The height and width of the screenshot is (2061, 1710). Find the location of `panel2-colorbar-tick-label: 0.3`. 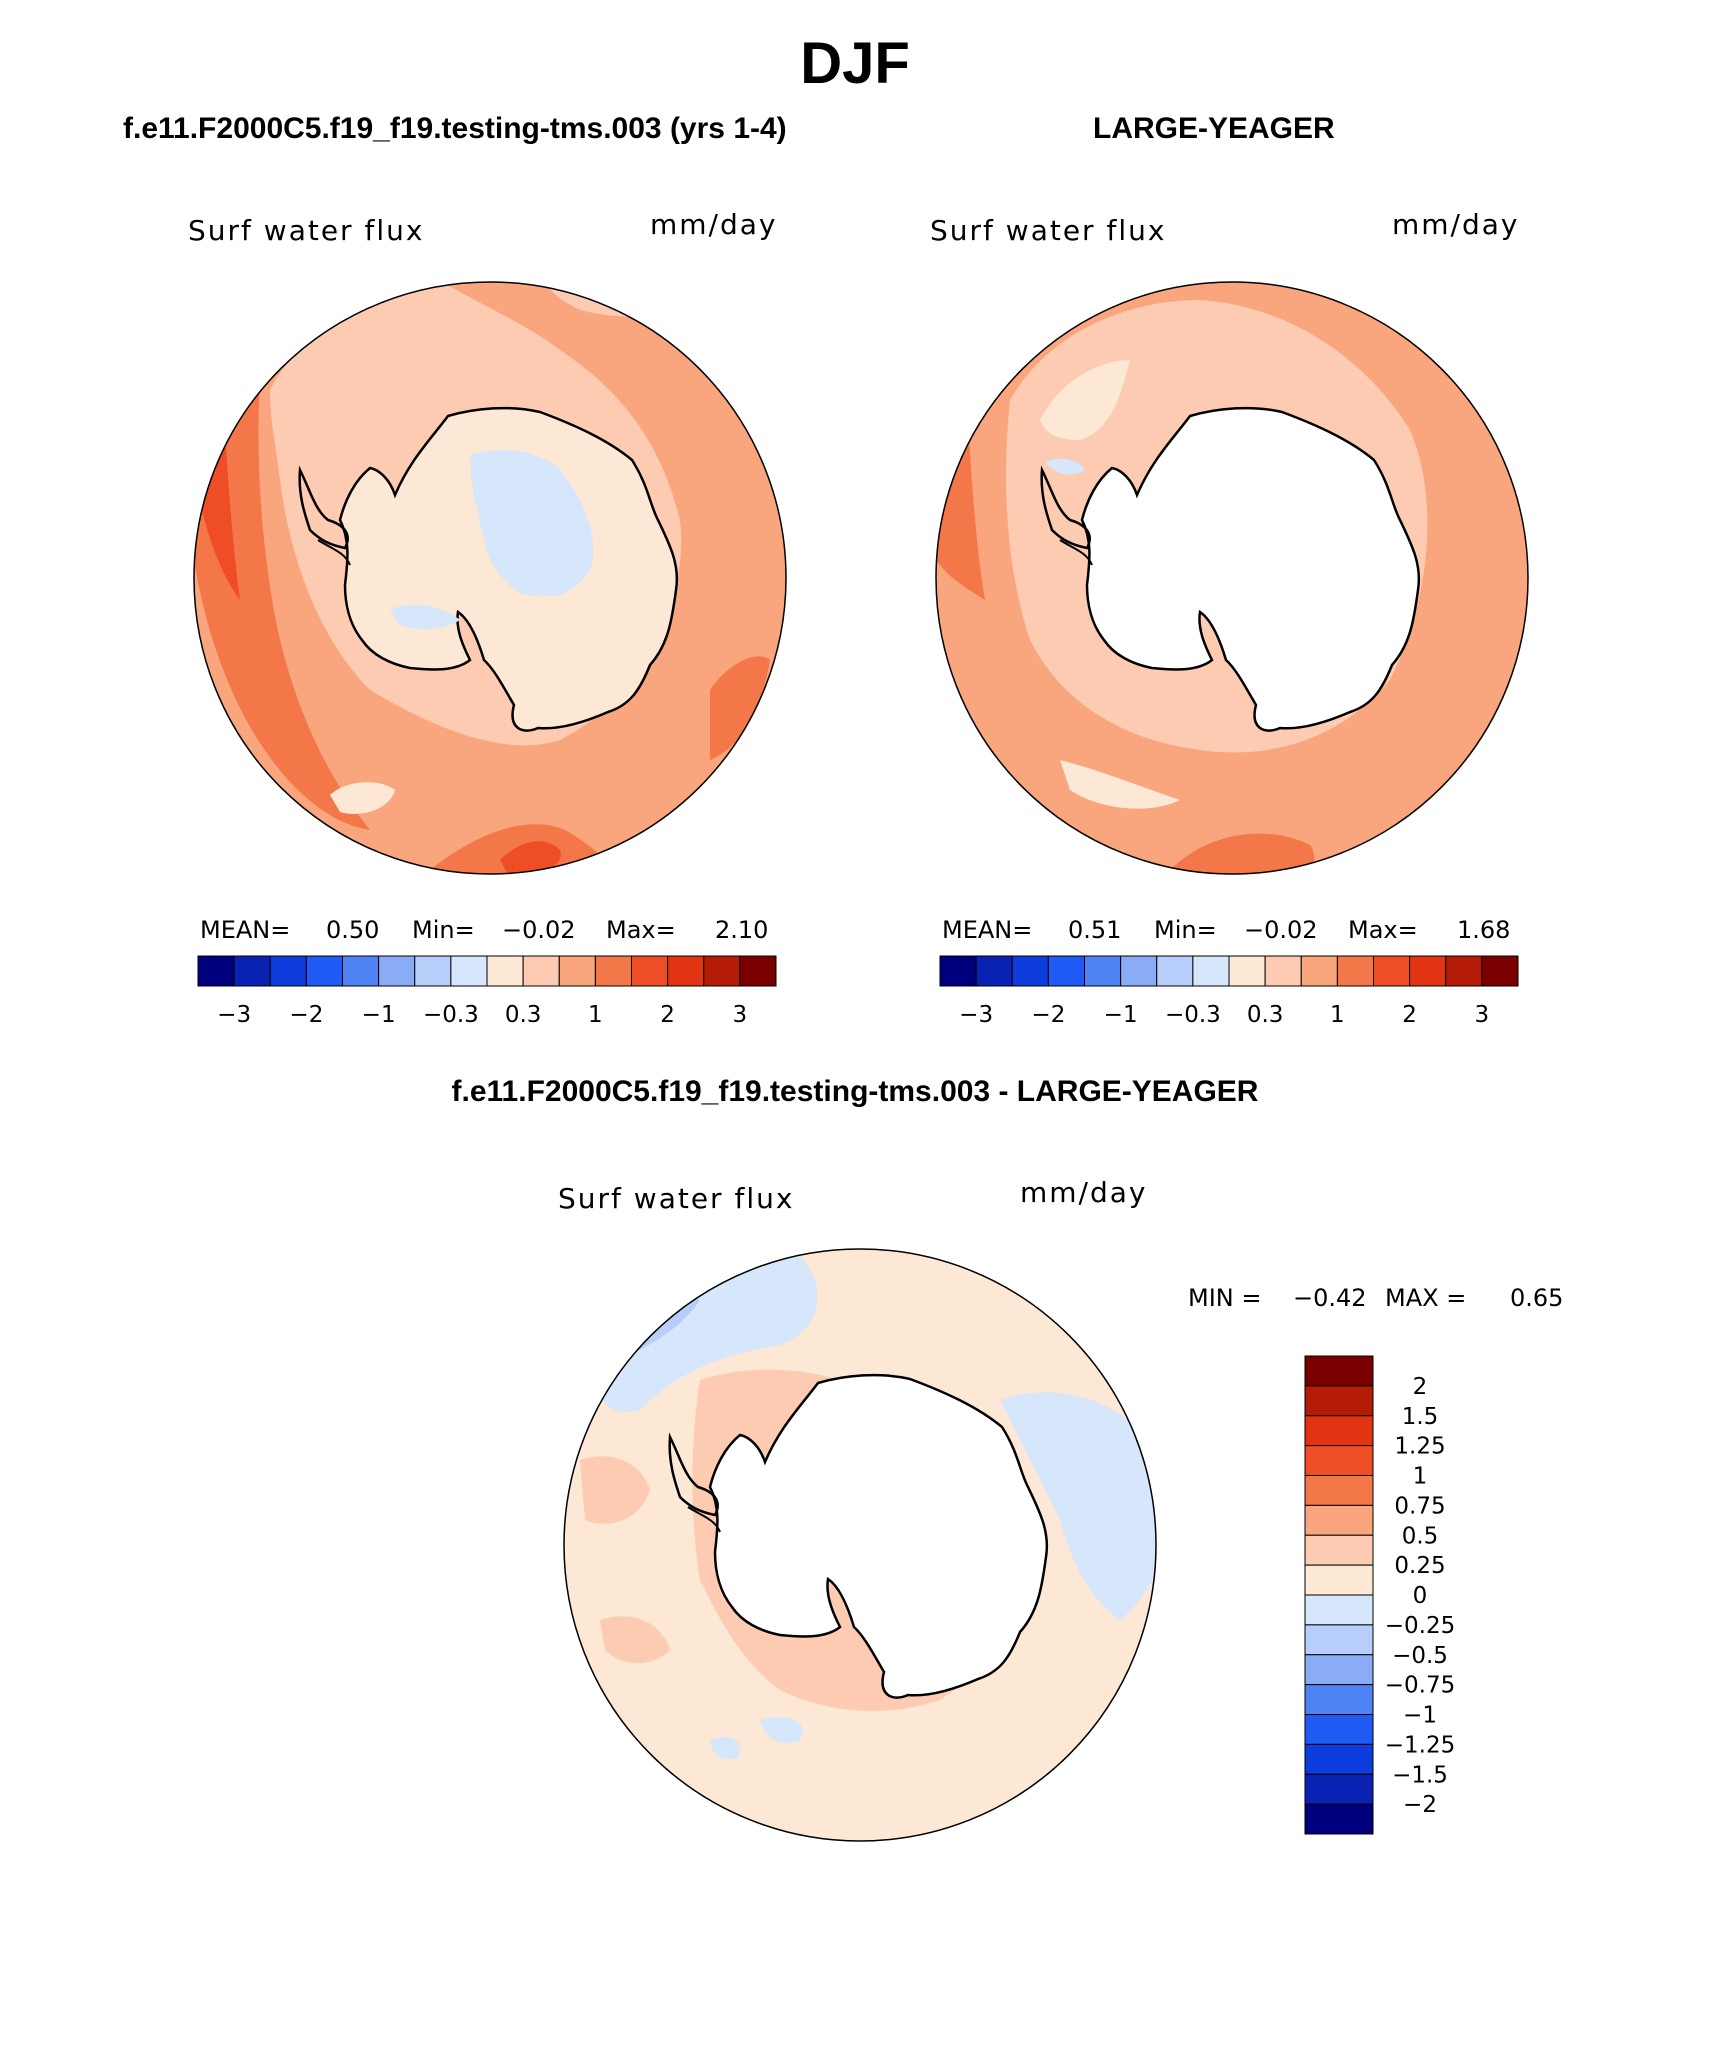

panel2-colorbar-tick-label: 0.3 is located at coordinates (1265, 1015).